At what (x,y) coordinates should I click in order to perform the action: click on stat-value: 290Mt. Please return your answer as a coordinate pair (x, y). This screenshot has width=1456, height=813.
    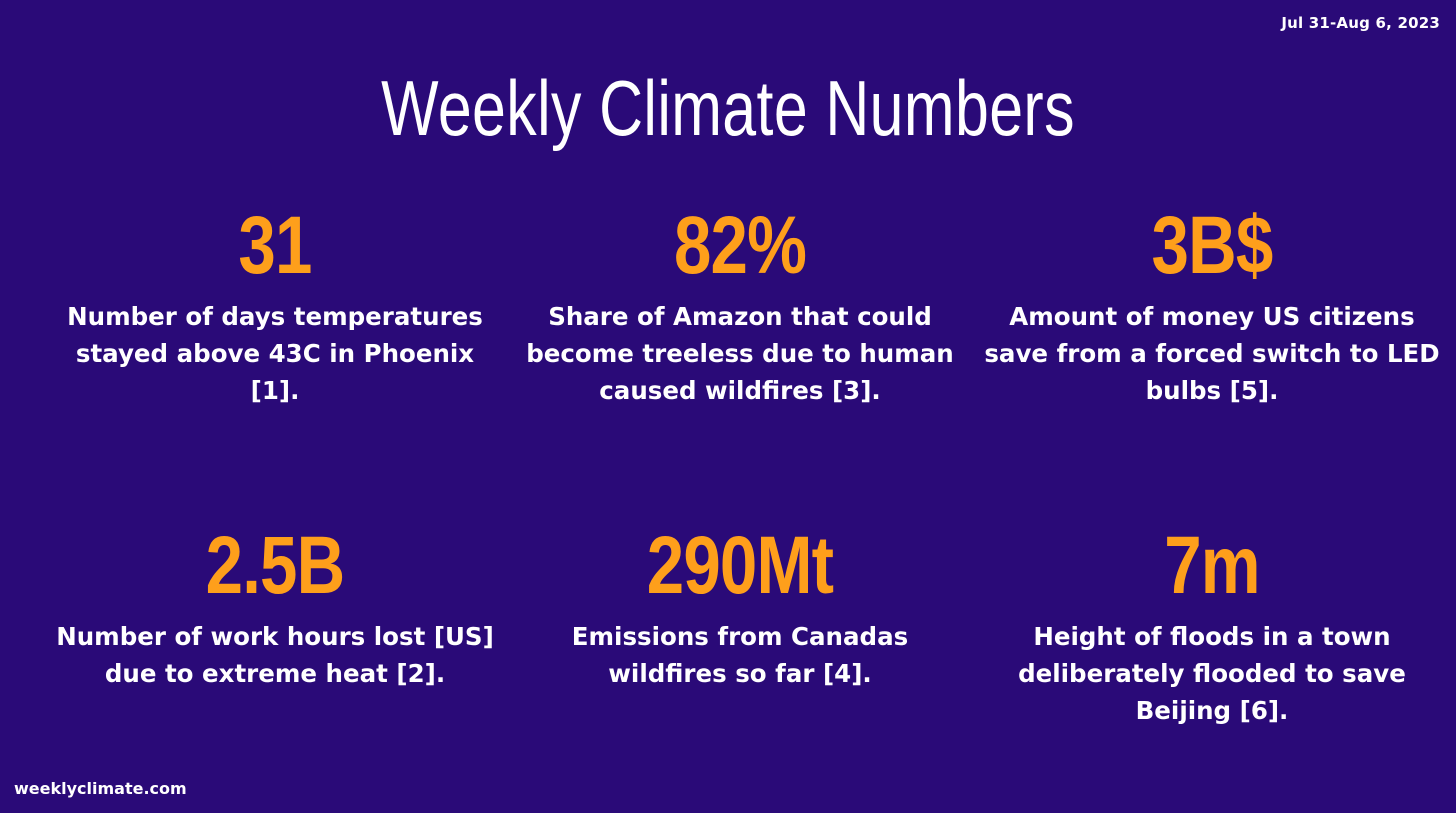
    Looking at the image, I should click on (740, 565).